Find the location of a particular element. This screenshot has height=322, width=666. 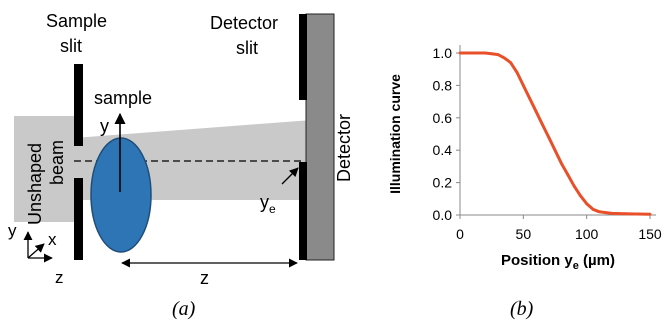

y-tick-label: 0.6 is located at coordinates (443, 118).